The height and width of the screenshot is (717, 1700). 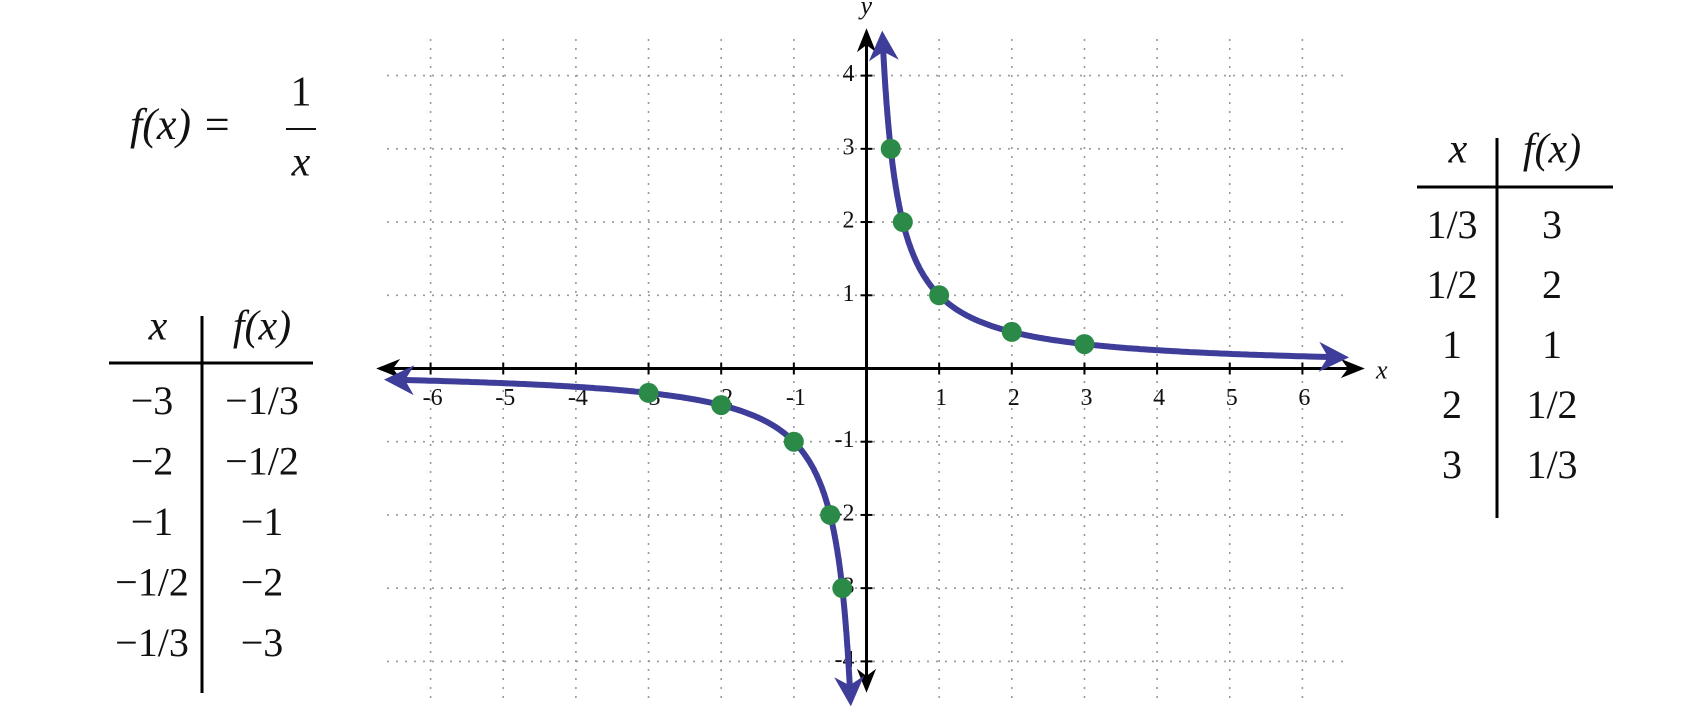 I want to click on x-tick-label: -1, so click(x=796, y=398).